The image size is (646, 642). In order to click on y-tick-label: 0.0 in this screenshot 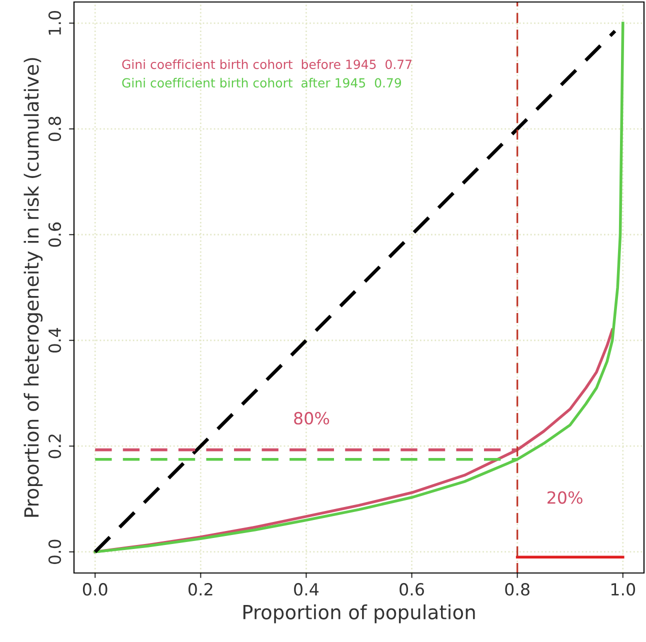, I will do `click(55, 552)`.